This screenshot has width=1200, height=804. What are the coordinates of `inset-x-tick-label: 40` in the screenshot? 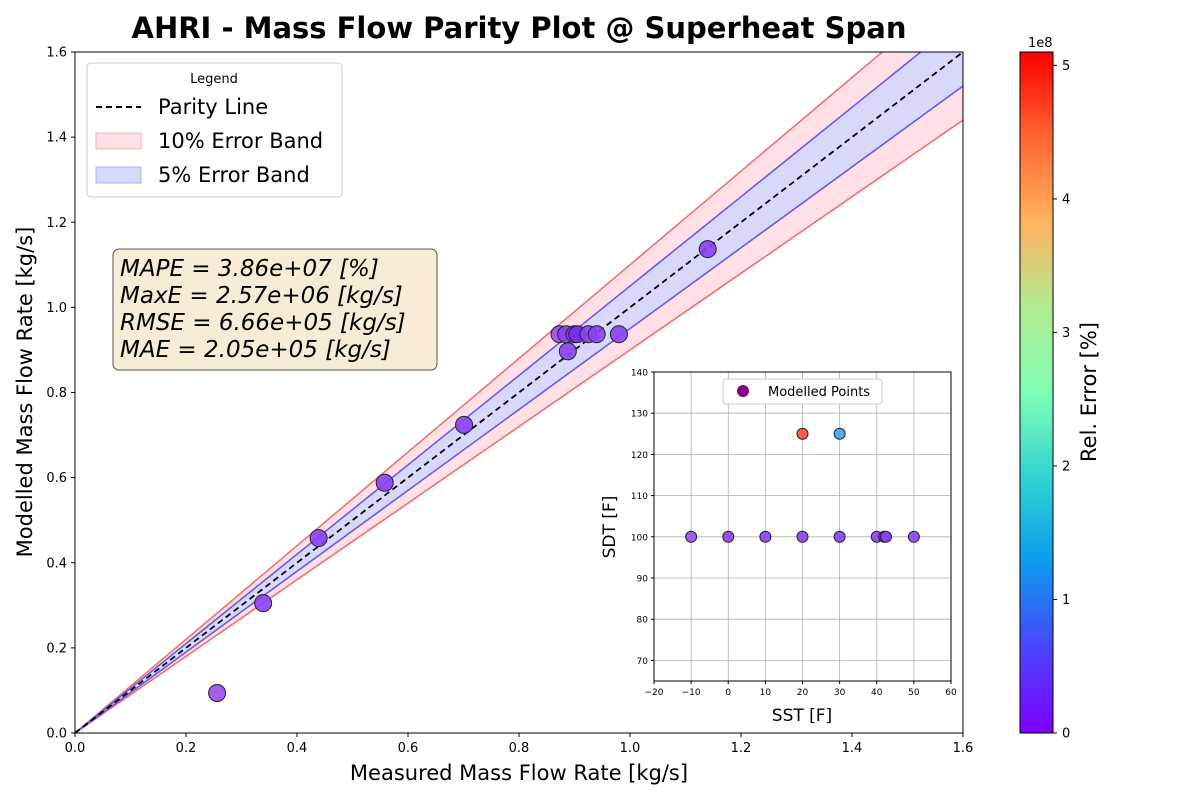 It's located at (877, 693).